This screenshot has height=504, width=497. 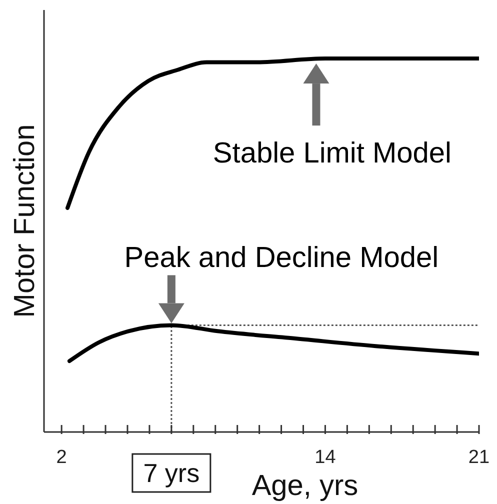 I want to click on series-label: Peak and Decline Model, so click(x=281, y=258).